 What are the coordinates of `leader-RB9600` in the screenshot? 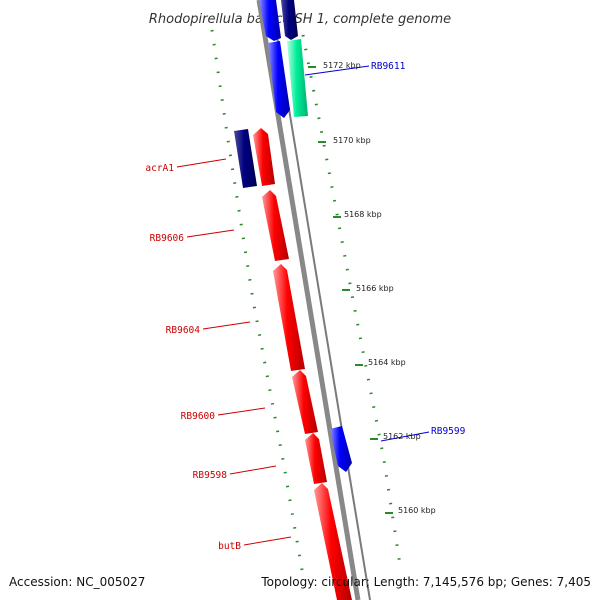 It's located at (241, 411).